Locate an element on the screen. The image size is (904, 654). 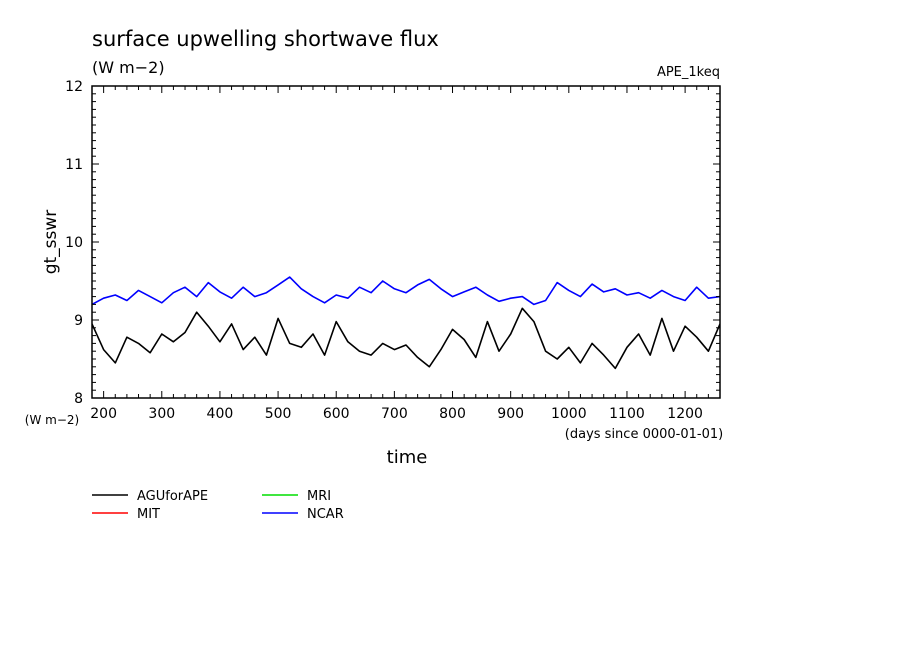
x-tick-label: 700 is located at coordinates (394, 414).